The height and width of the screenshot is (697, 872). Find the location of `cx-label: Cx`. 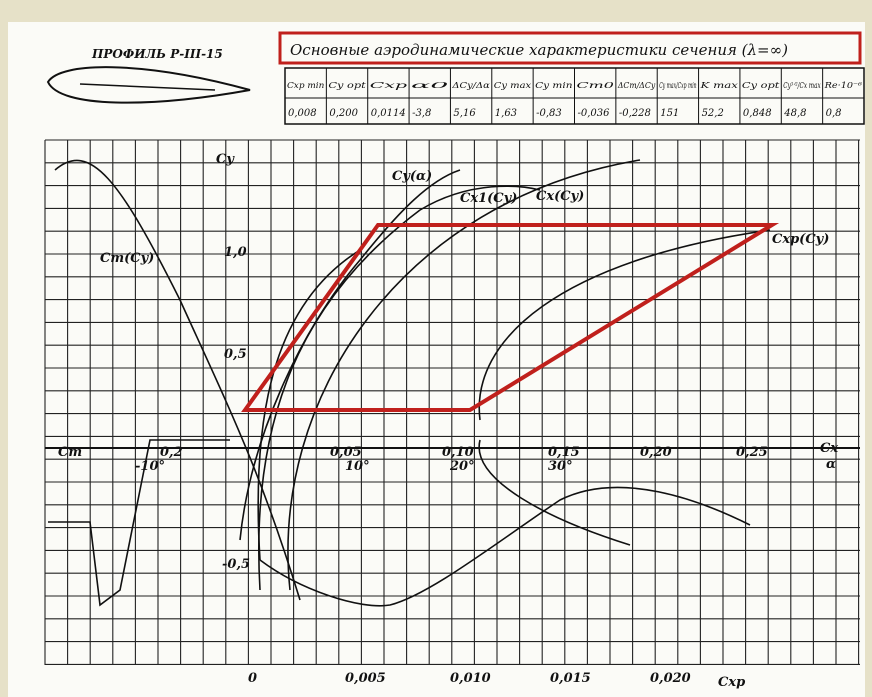

cx-label: Cx is located at coordinates (829, 448).